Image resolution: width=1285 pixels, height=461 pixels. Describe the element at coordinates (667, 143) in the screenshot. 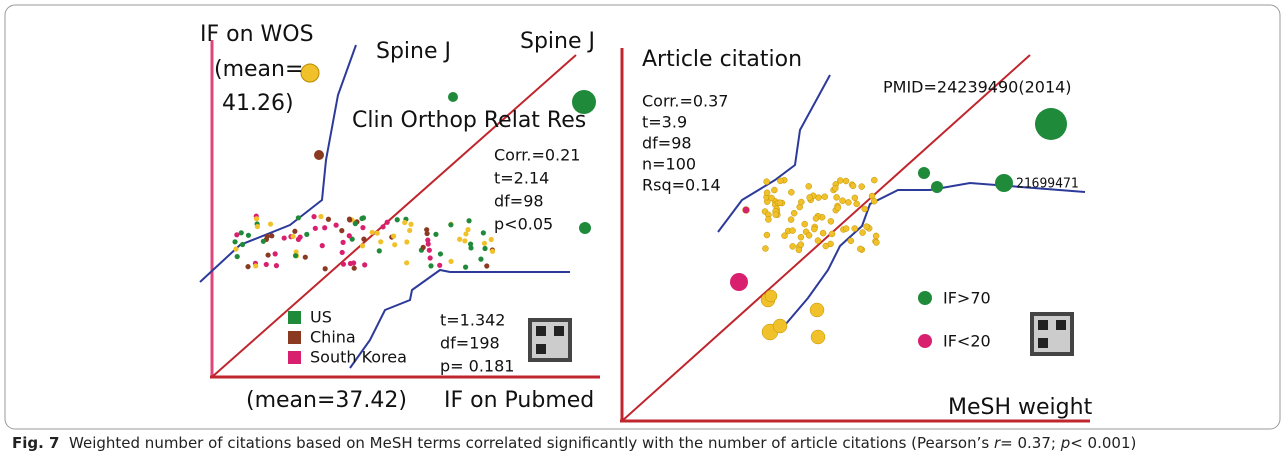

I see `stat: df=98` at that location.